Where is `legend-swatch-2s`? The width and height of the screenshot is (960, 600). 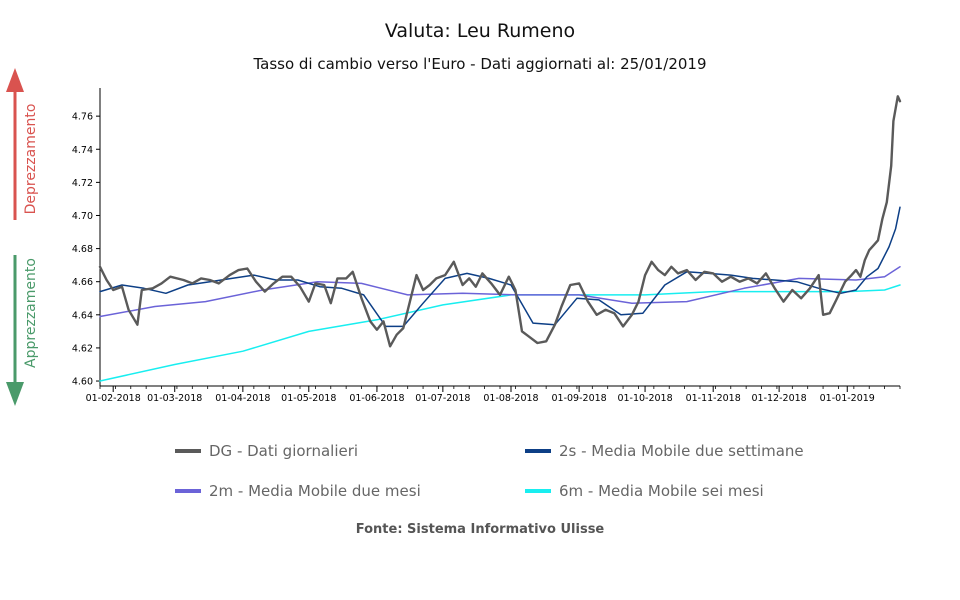 legend-swatch-2s is located at coordinates (538, 451).